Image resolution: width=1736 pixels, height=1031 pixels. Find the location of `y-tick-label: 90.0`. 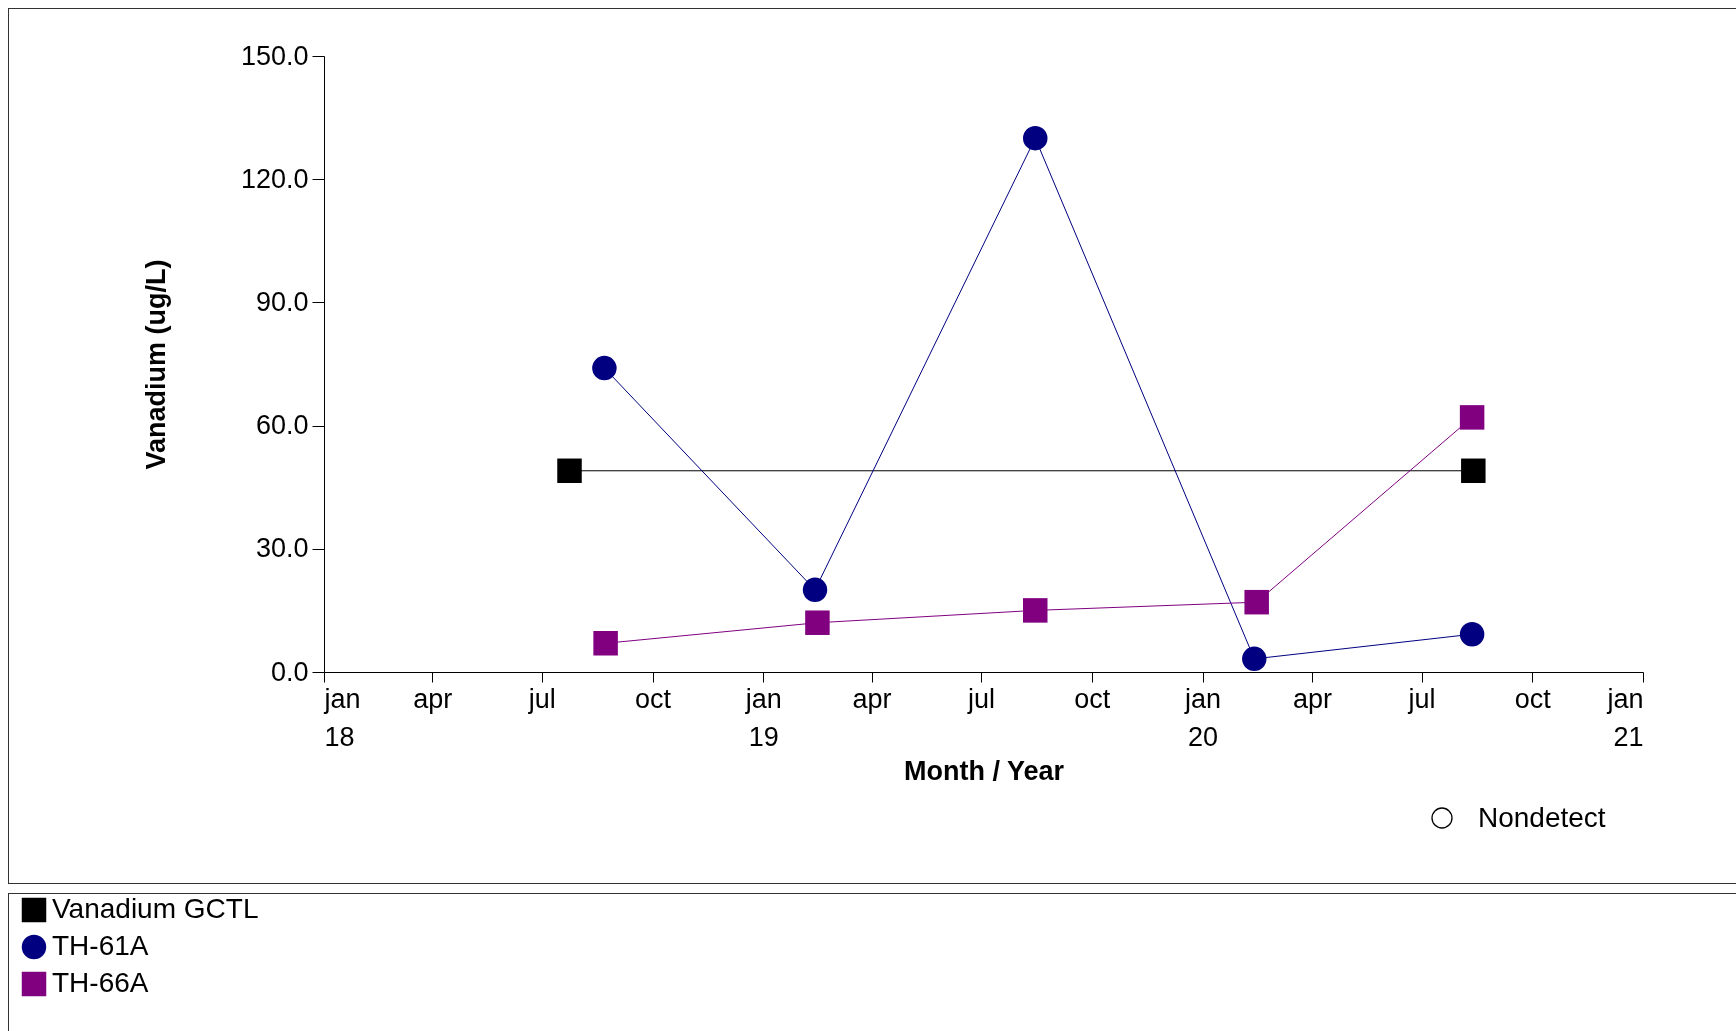

y-tick-label: 90.0 is located at coordinates (282, 301).